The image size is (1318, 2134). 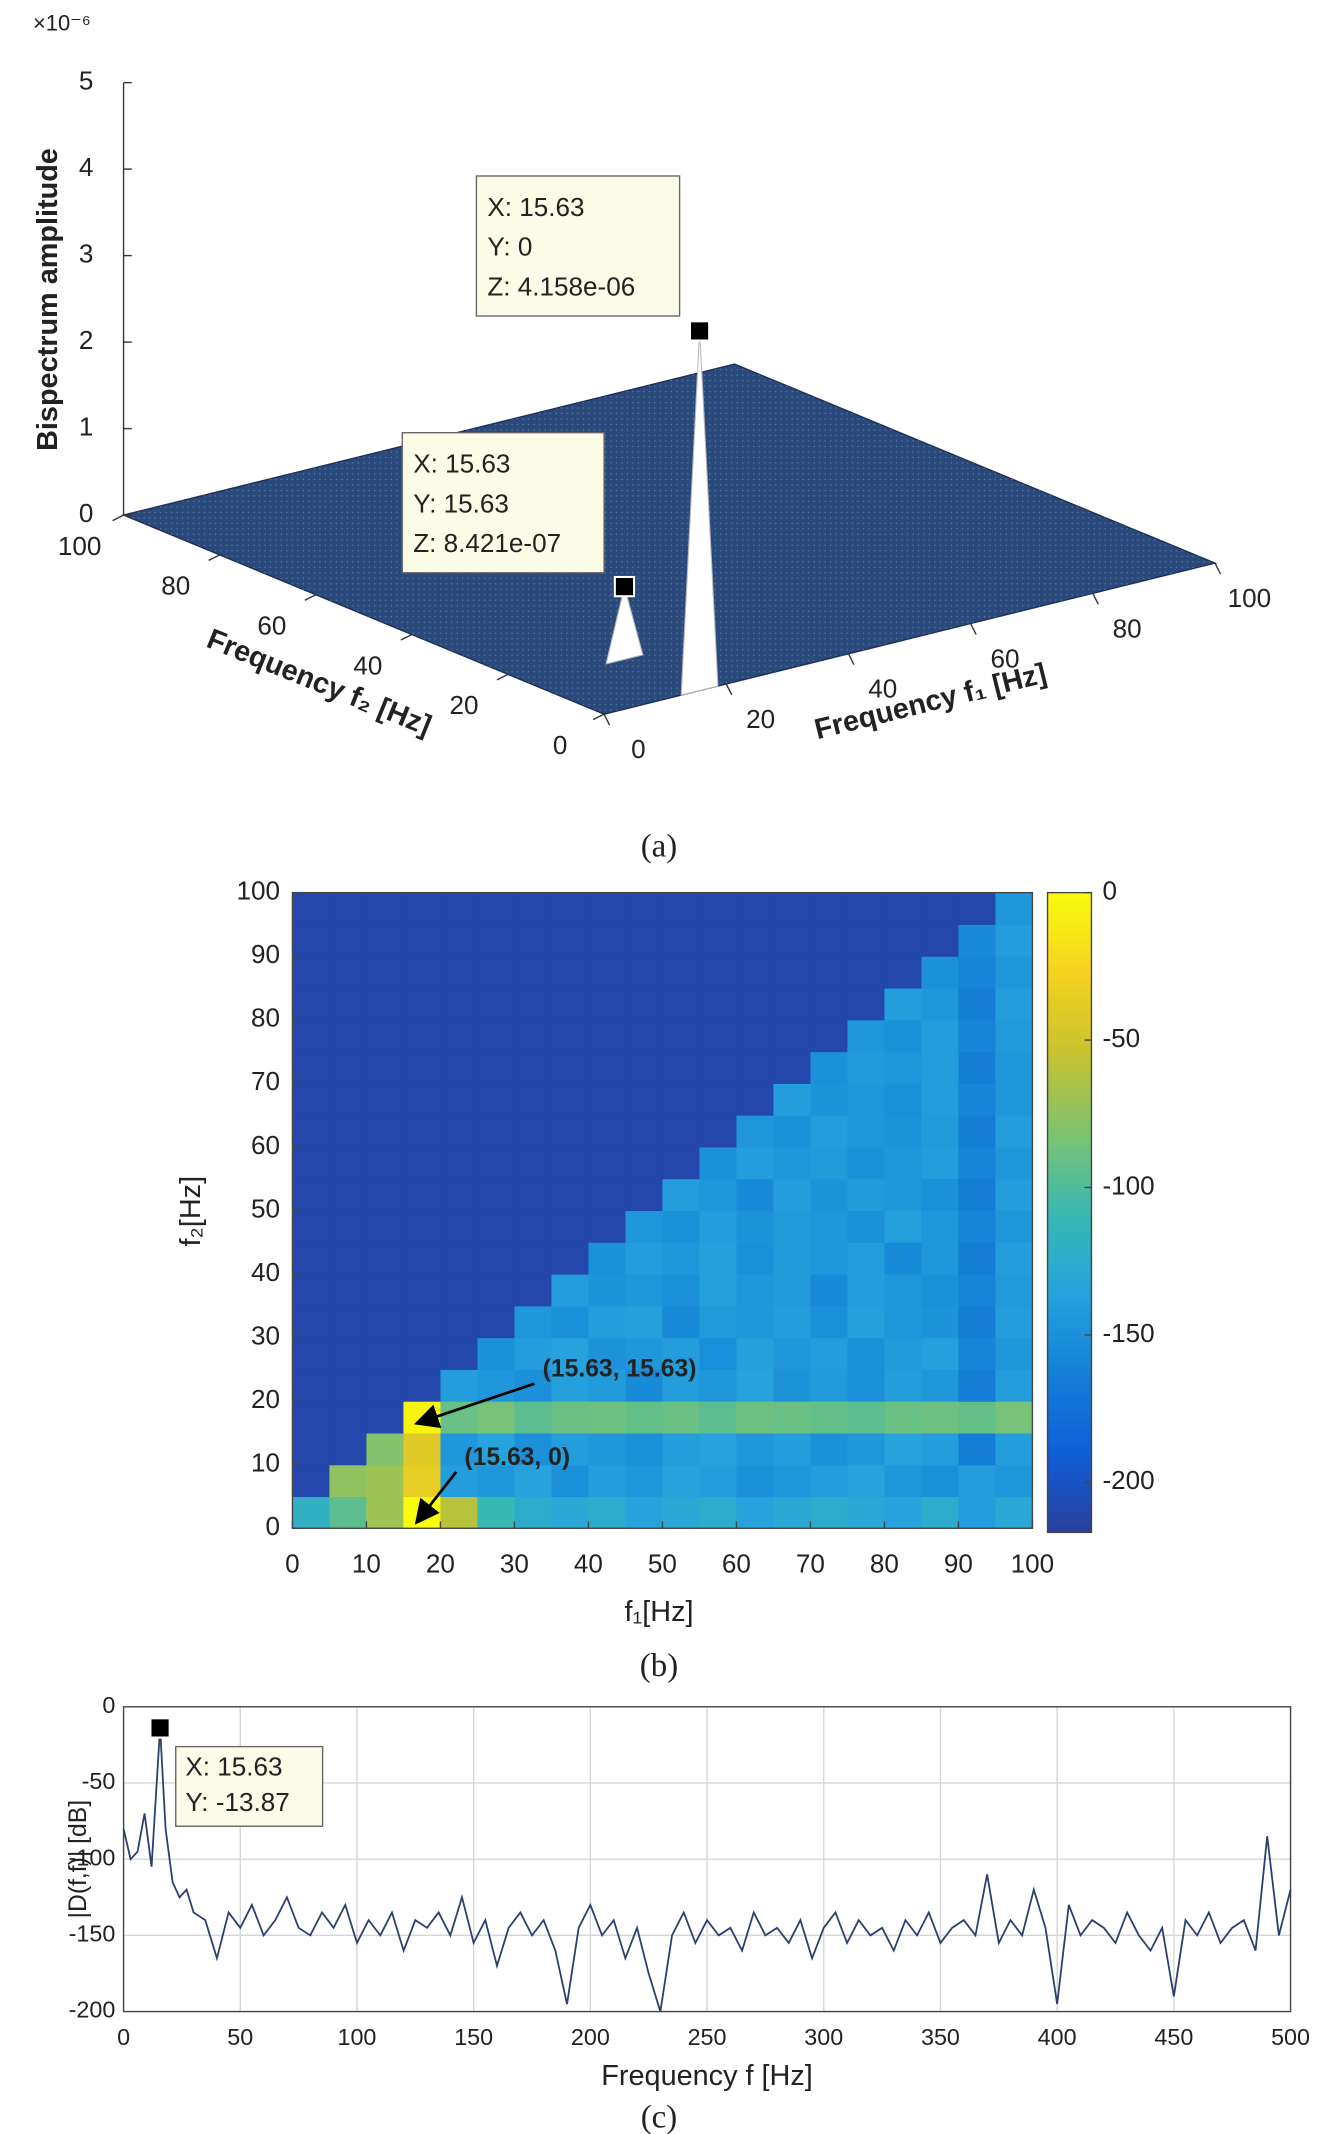 I want to click on y-tick-label: -100, so click(x=92, y=1857).